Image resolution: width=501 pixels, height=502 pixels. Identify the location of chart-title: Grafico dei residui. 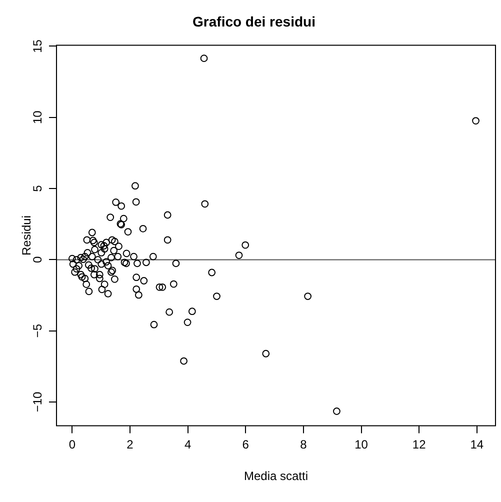
(254, 21).